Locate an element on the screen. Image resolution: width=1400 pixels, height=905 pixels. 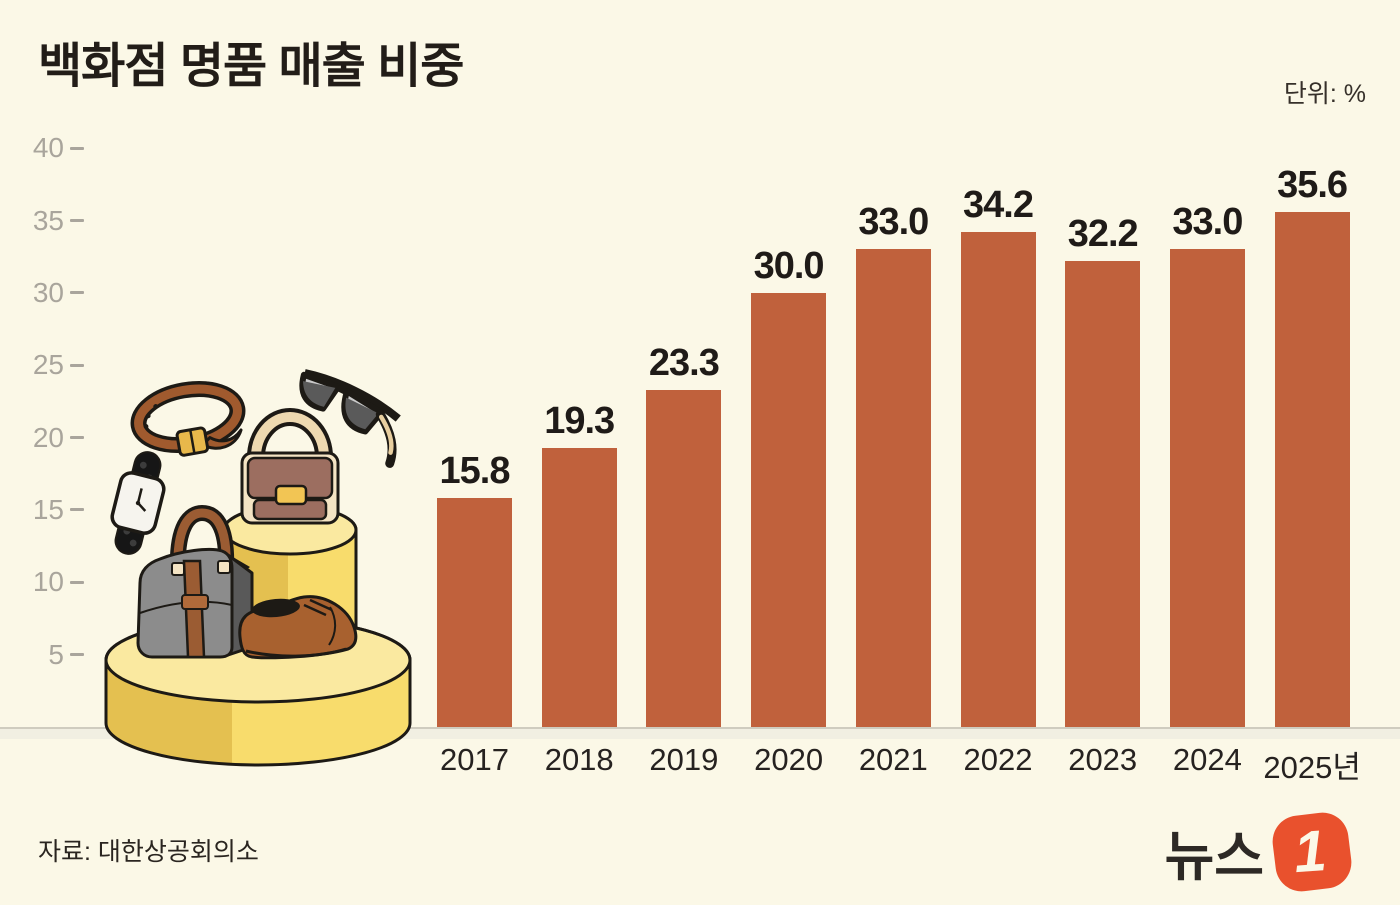
x-axis-label: 2025년 is located at coordinates (1312, 767).